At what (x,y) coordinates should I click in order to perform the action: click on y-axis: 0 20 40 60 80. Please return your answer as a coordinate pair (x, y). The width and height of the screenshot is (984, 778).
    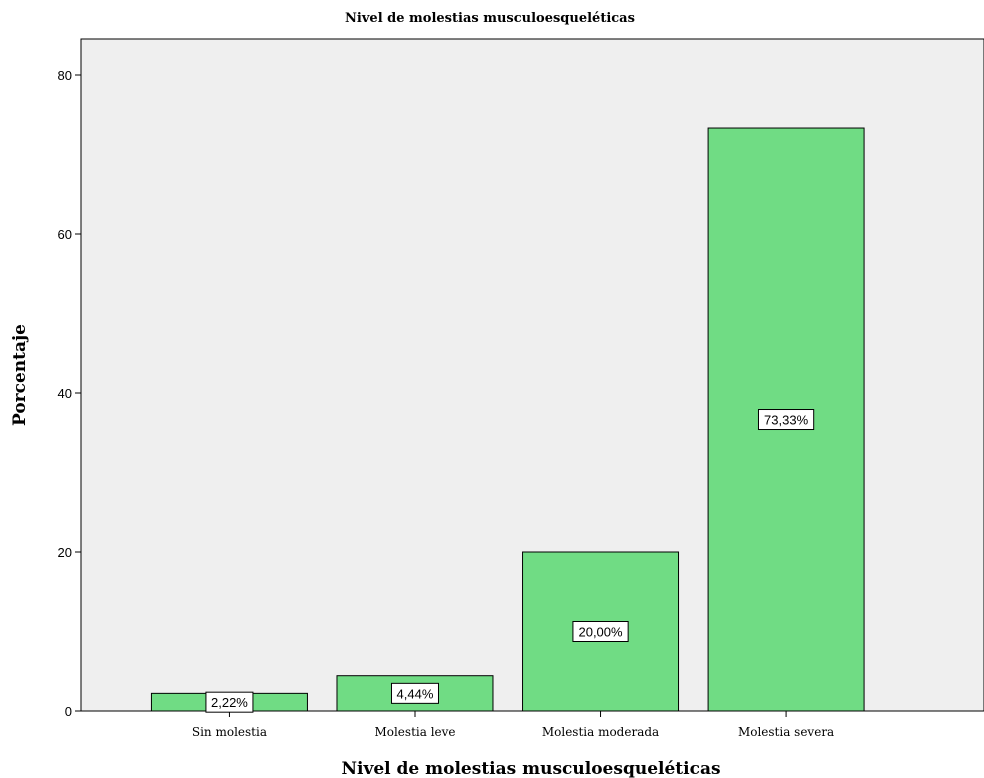
    Looking at the image, I should click on (69, 393).